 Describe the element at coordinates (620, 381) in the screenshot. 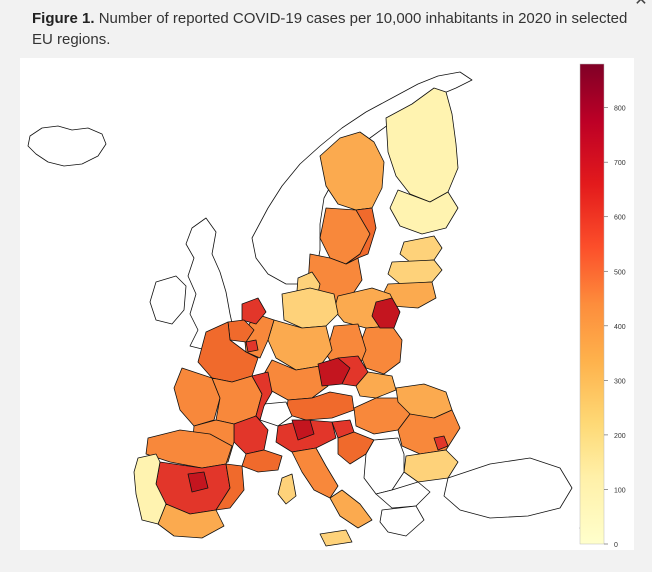

I see `colorbar-tick-label: 300` at that location.